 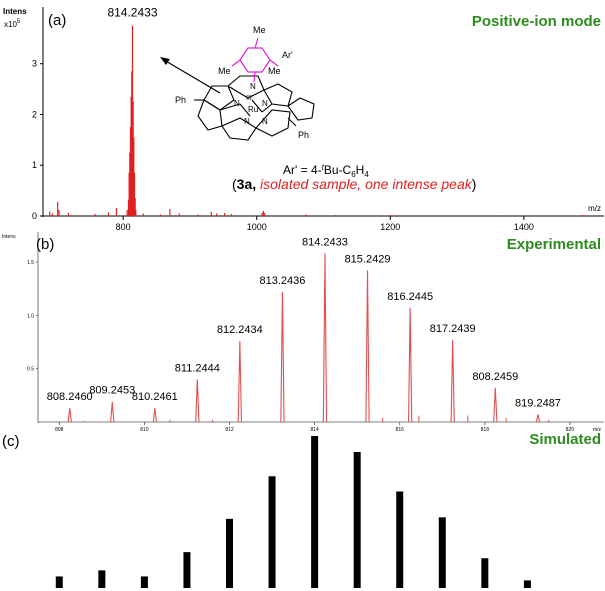 What do you see at coordinates (253, 86) in the screenshot?
I see `n-label-magenta: N` at bounding box center [253, 86].